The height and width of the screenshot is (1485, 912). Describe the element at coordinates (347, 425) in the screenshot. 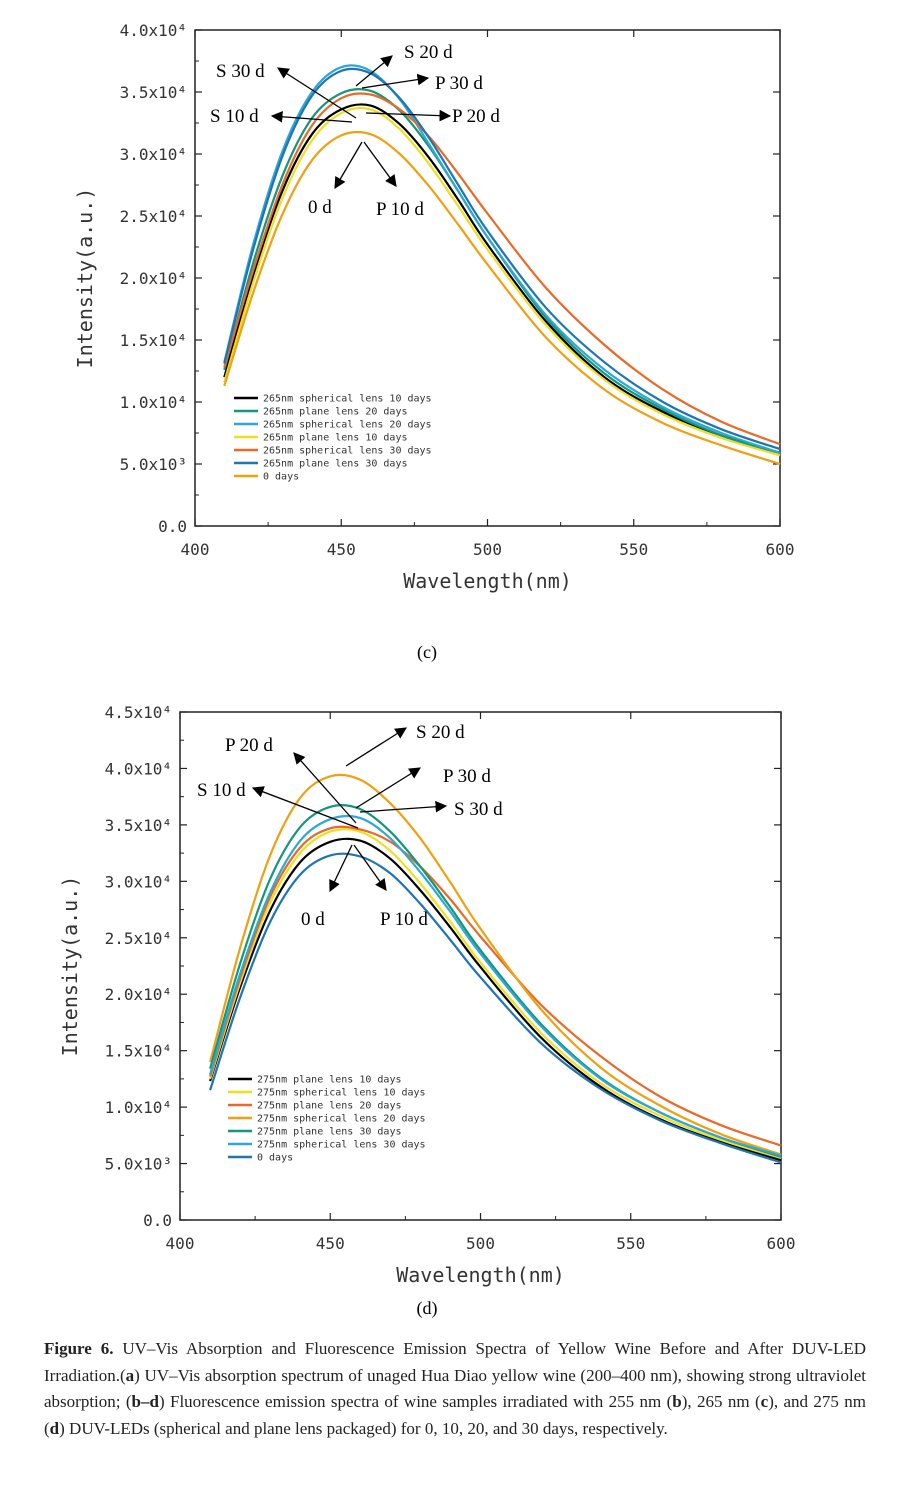

I see `legend-label: 265nm spherical lens 20 days` at that location.